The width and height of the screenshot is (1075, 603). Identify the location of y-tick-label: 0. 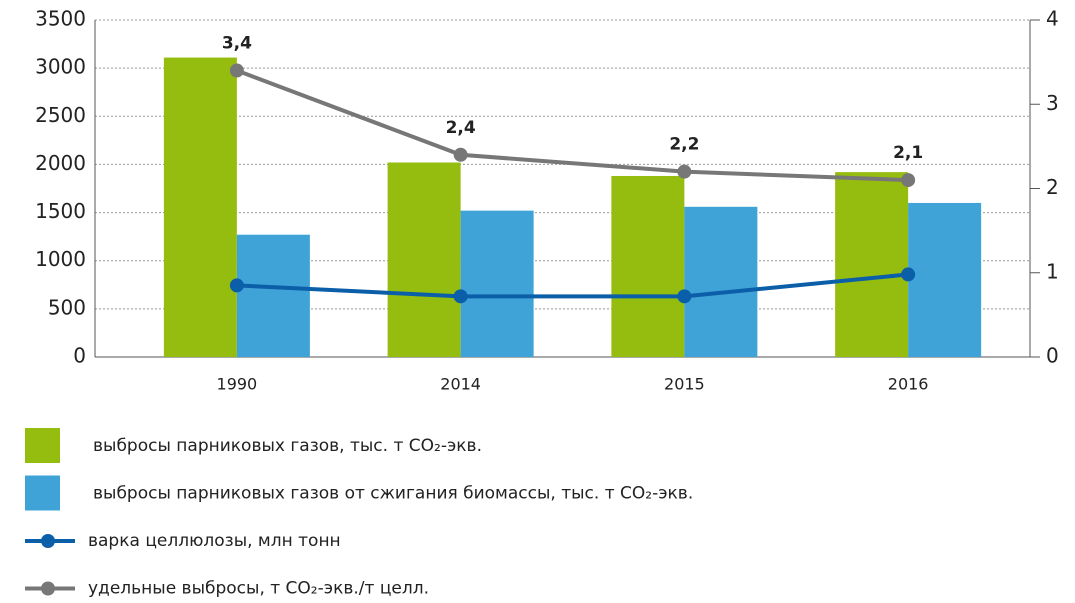
(79, 356).